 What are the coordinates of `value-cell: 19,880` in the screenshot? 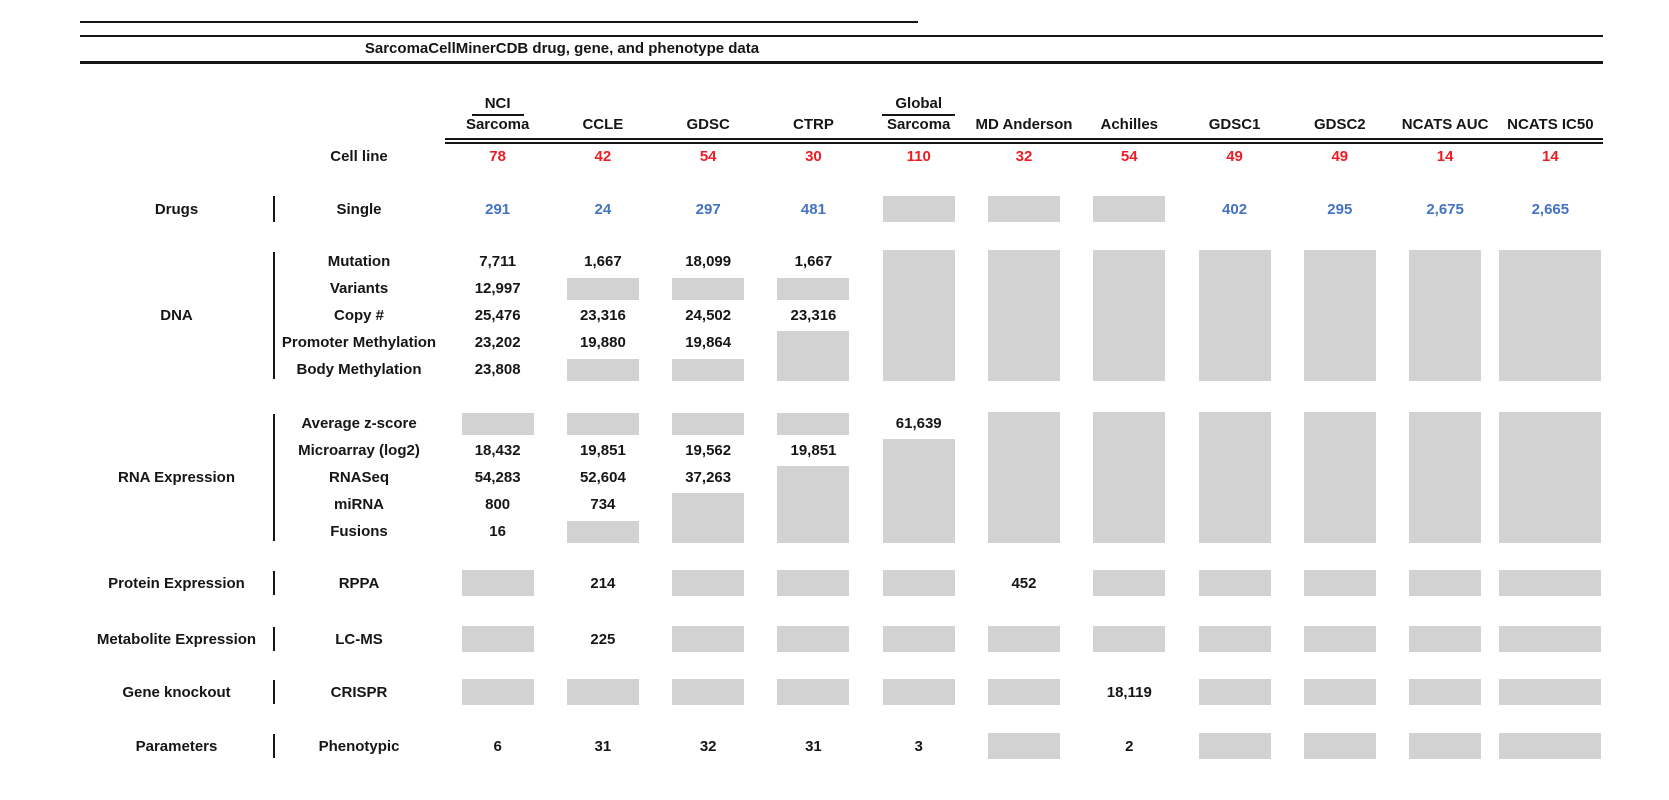 It's located at (602, 342).